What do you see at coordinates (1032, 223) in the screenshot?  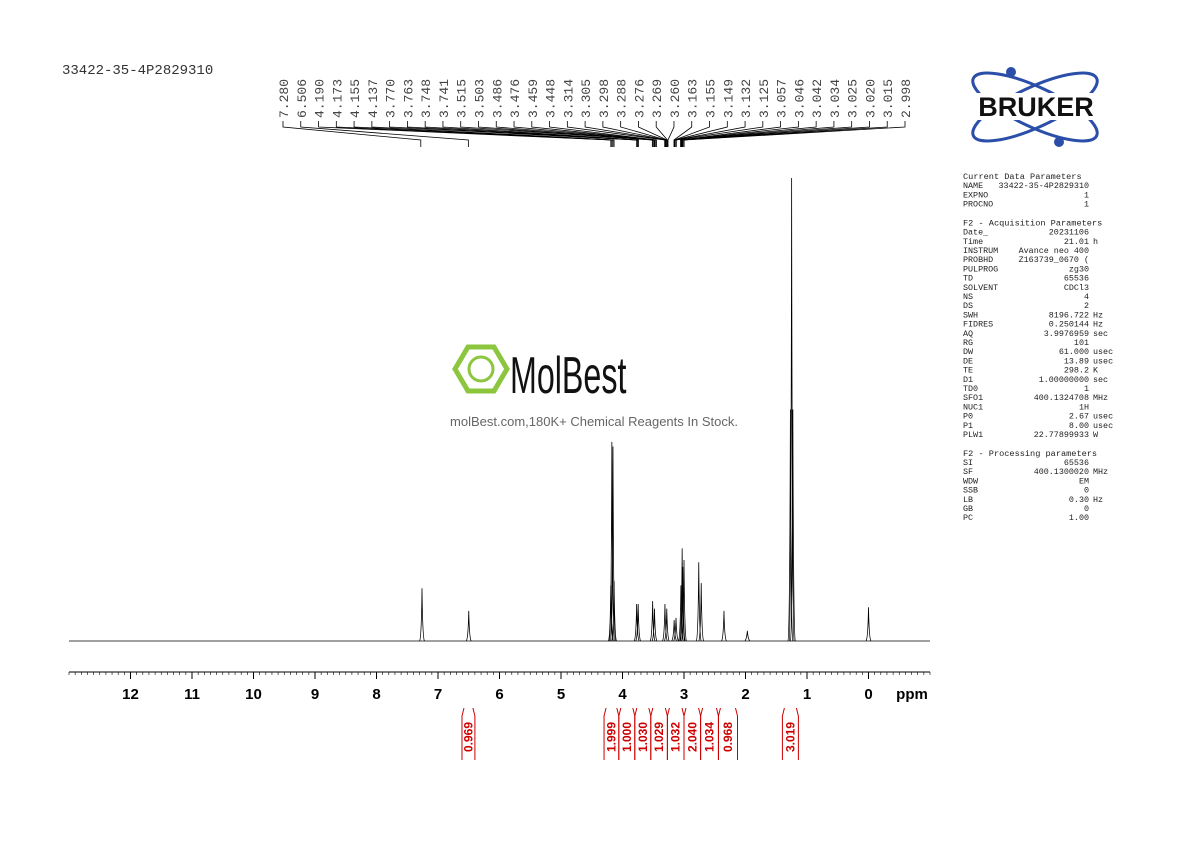 I see `parameter-section-title: F2 - Acquisition Parameters` at bounding box center [1032, 223].